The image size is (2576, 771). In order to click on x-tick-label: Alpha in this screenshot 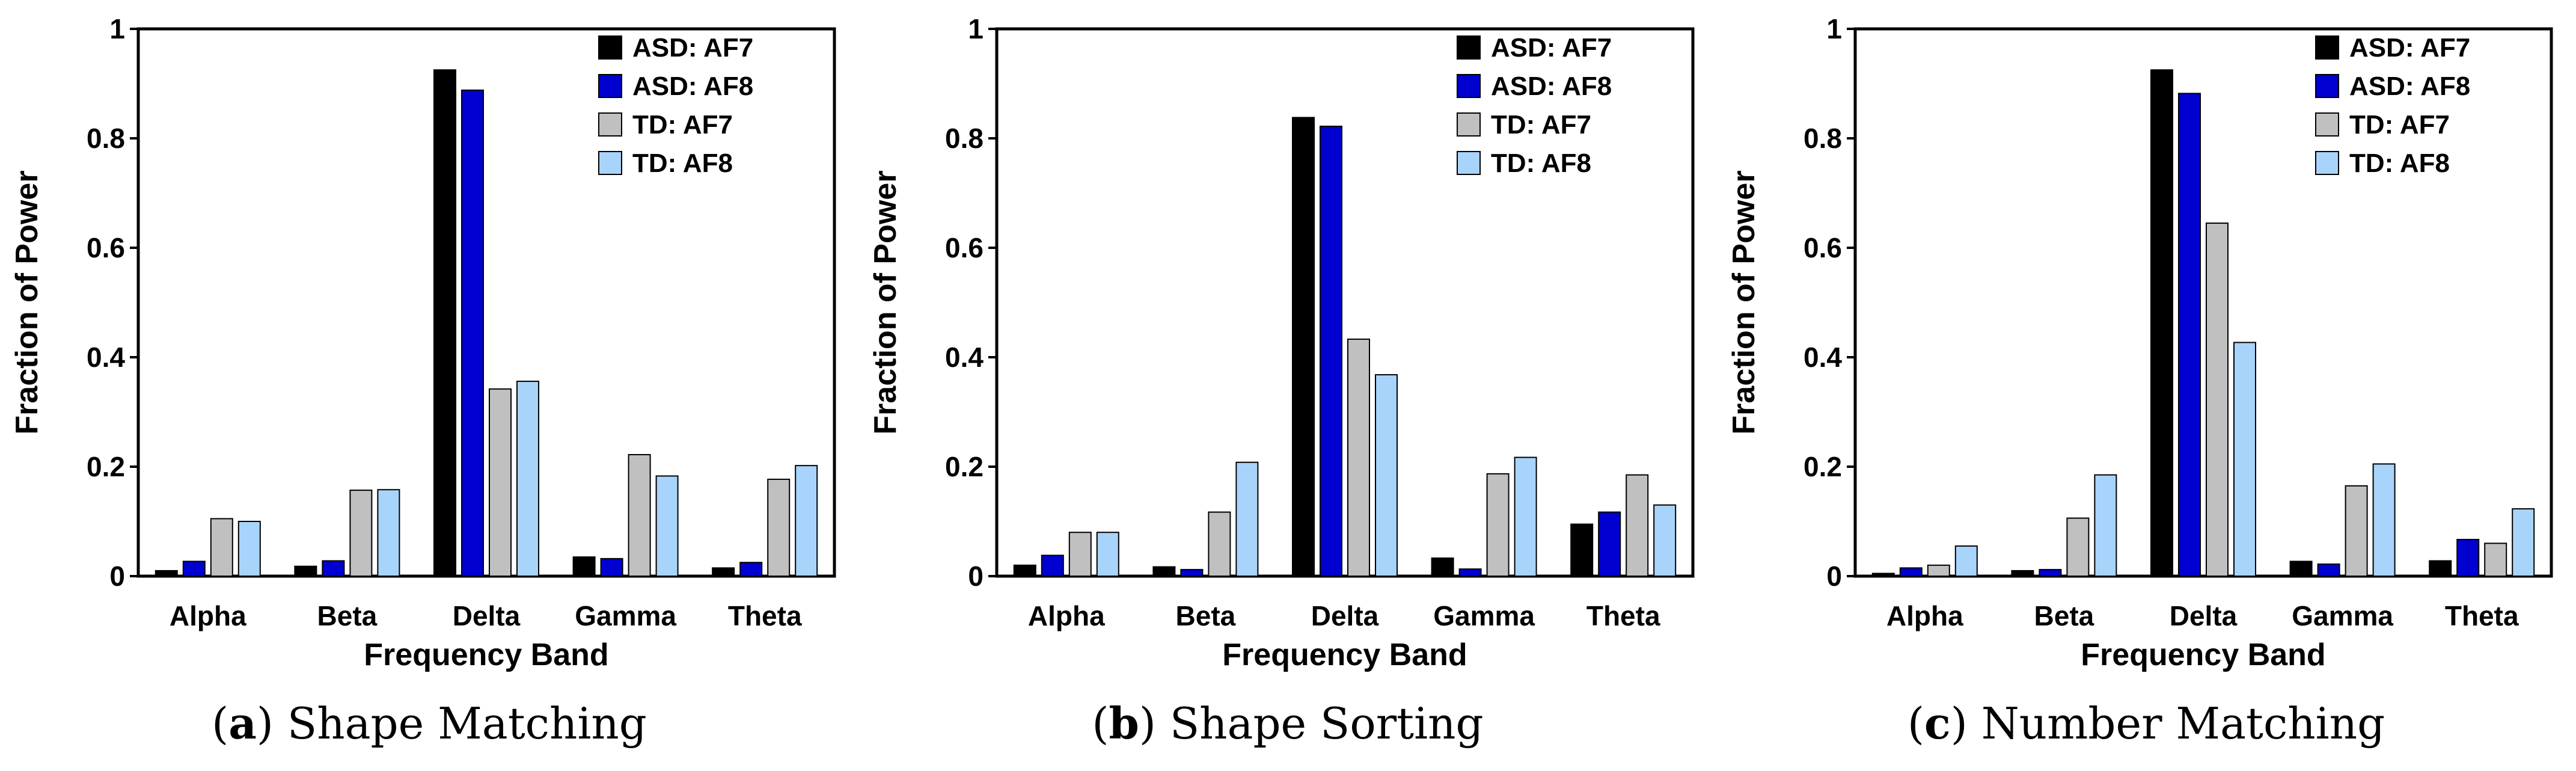, I will do `click(1924, 615)`.